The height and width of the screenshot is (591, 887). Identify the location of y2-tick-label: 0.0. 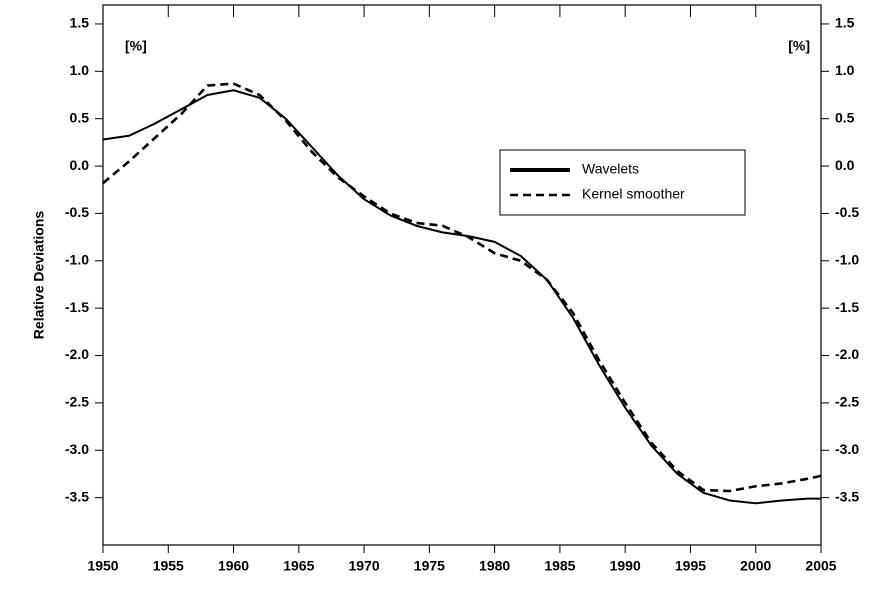
(845, 165).